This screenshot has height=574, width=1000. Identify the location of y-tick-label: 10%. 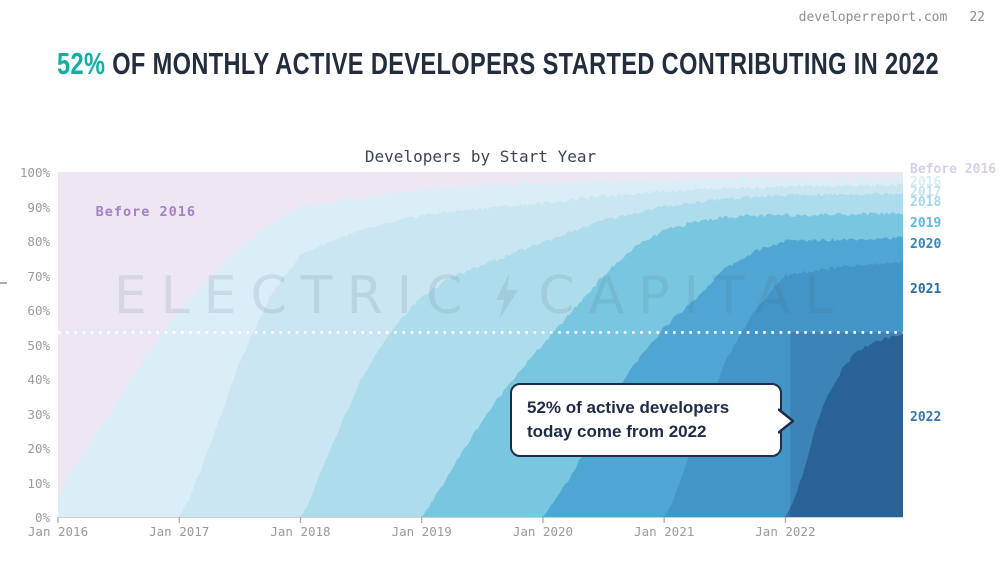
(38, 483).